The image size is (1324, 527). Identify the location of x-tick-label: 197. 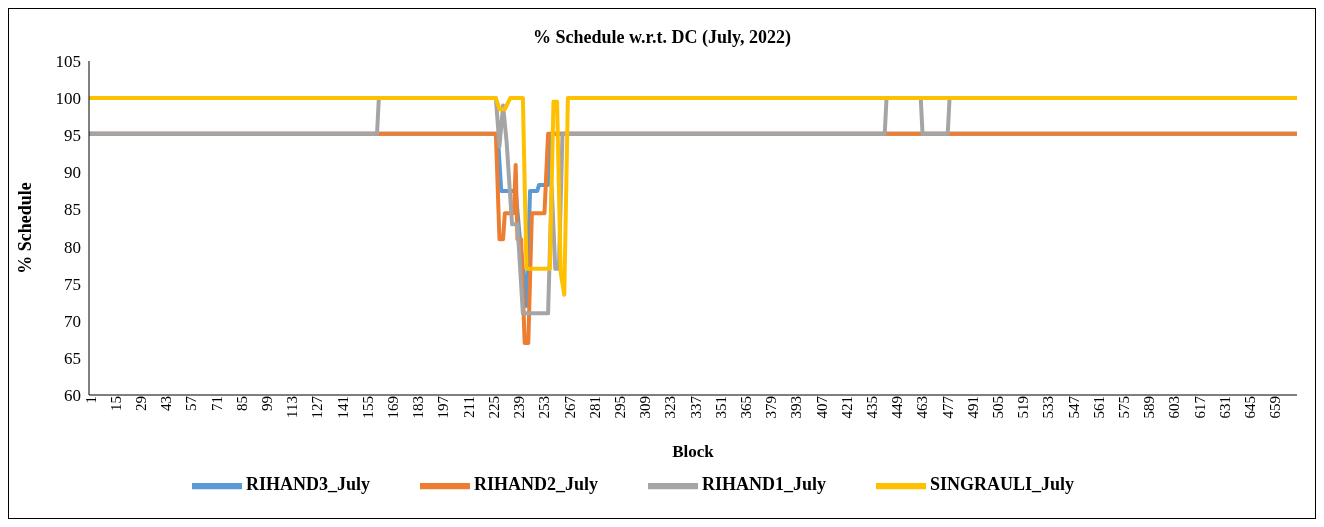
(443, 407).